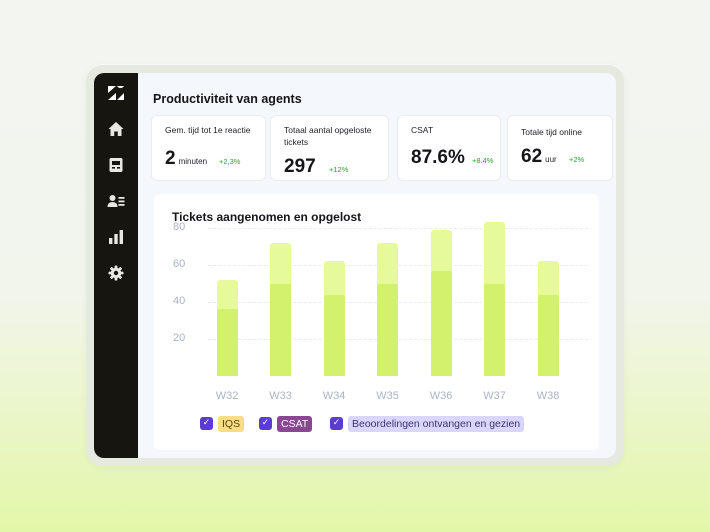  Describe the element at coordinates (483, 160) in the screenshot. I see `metric-delta: +8.4%` at that location.